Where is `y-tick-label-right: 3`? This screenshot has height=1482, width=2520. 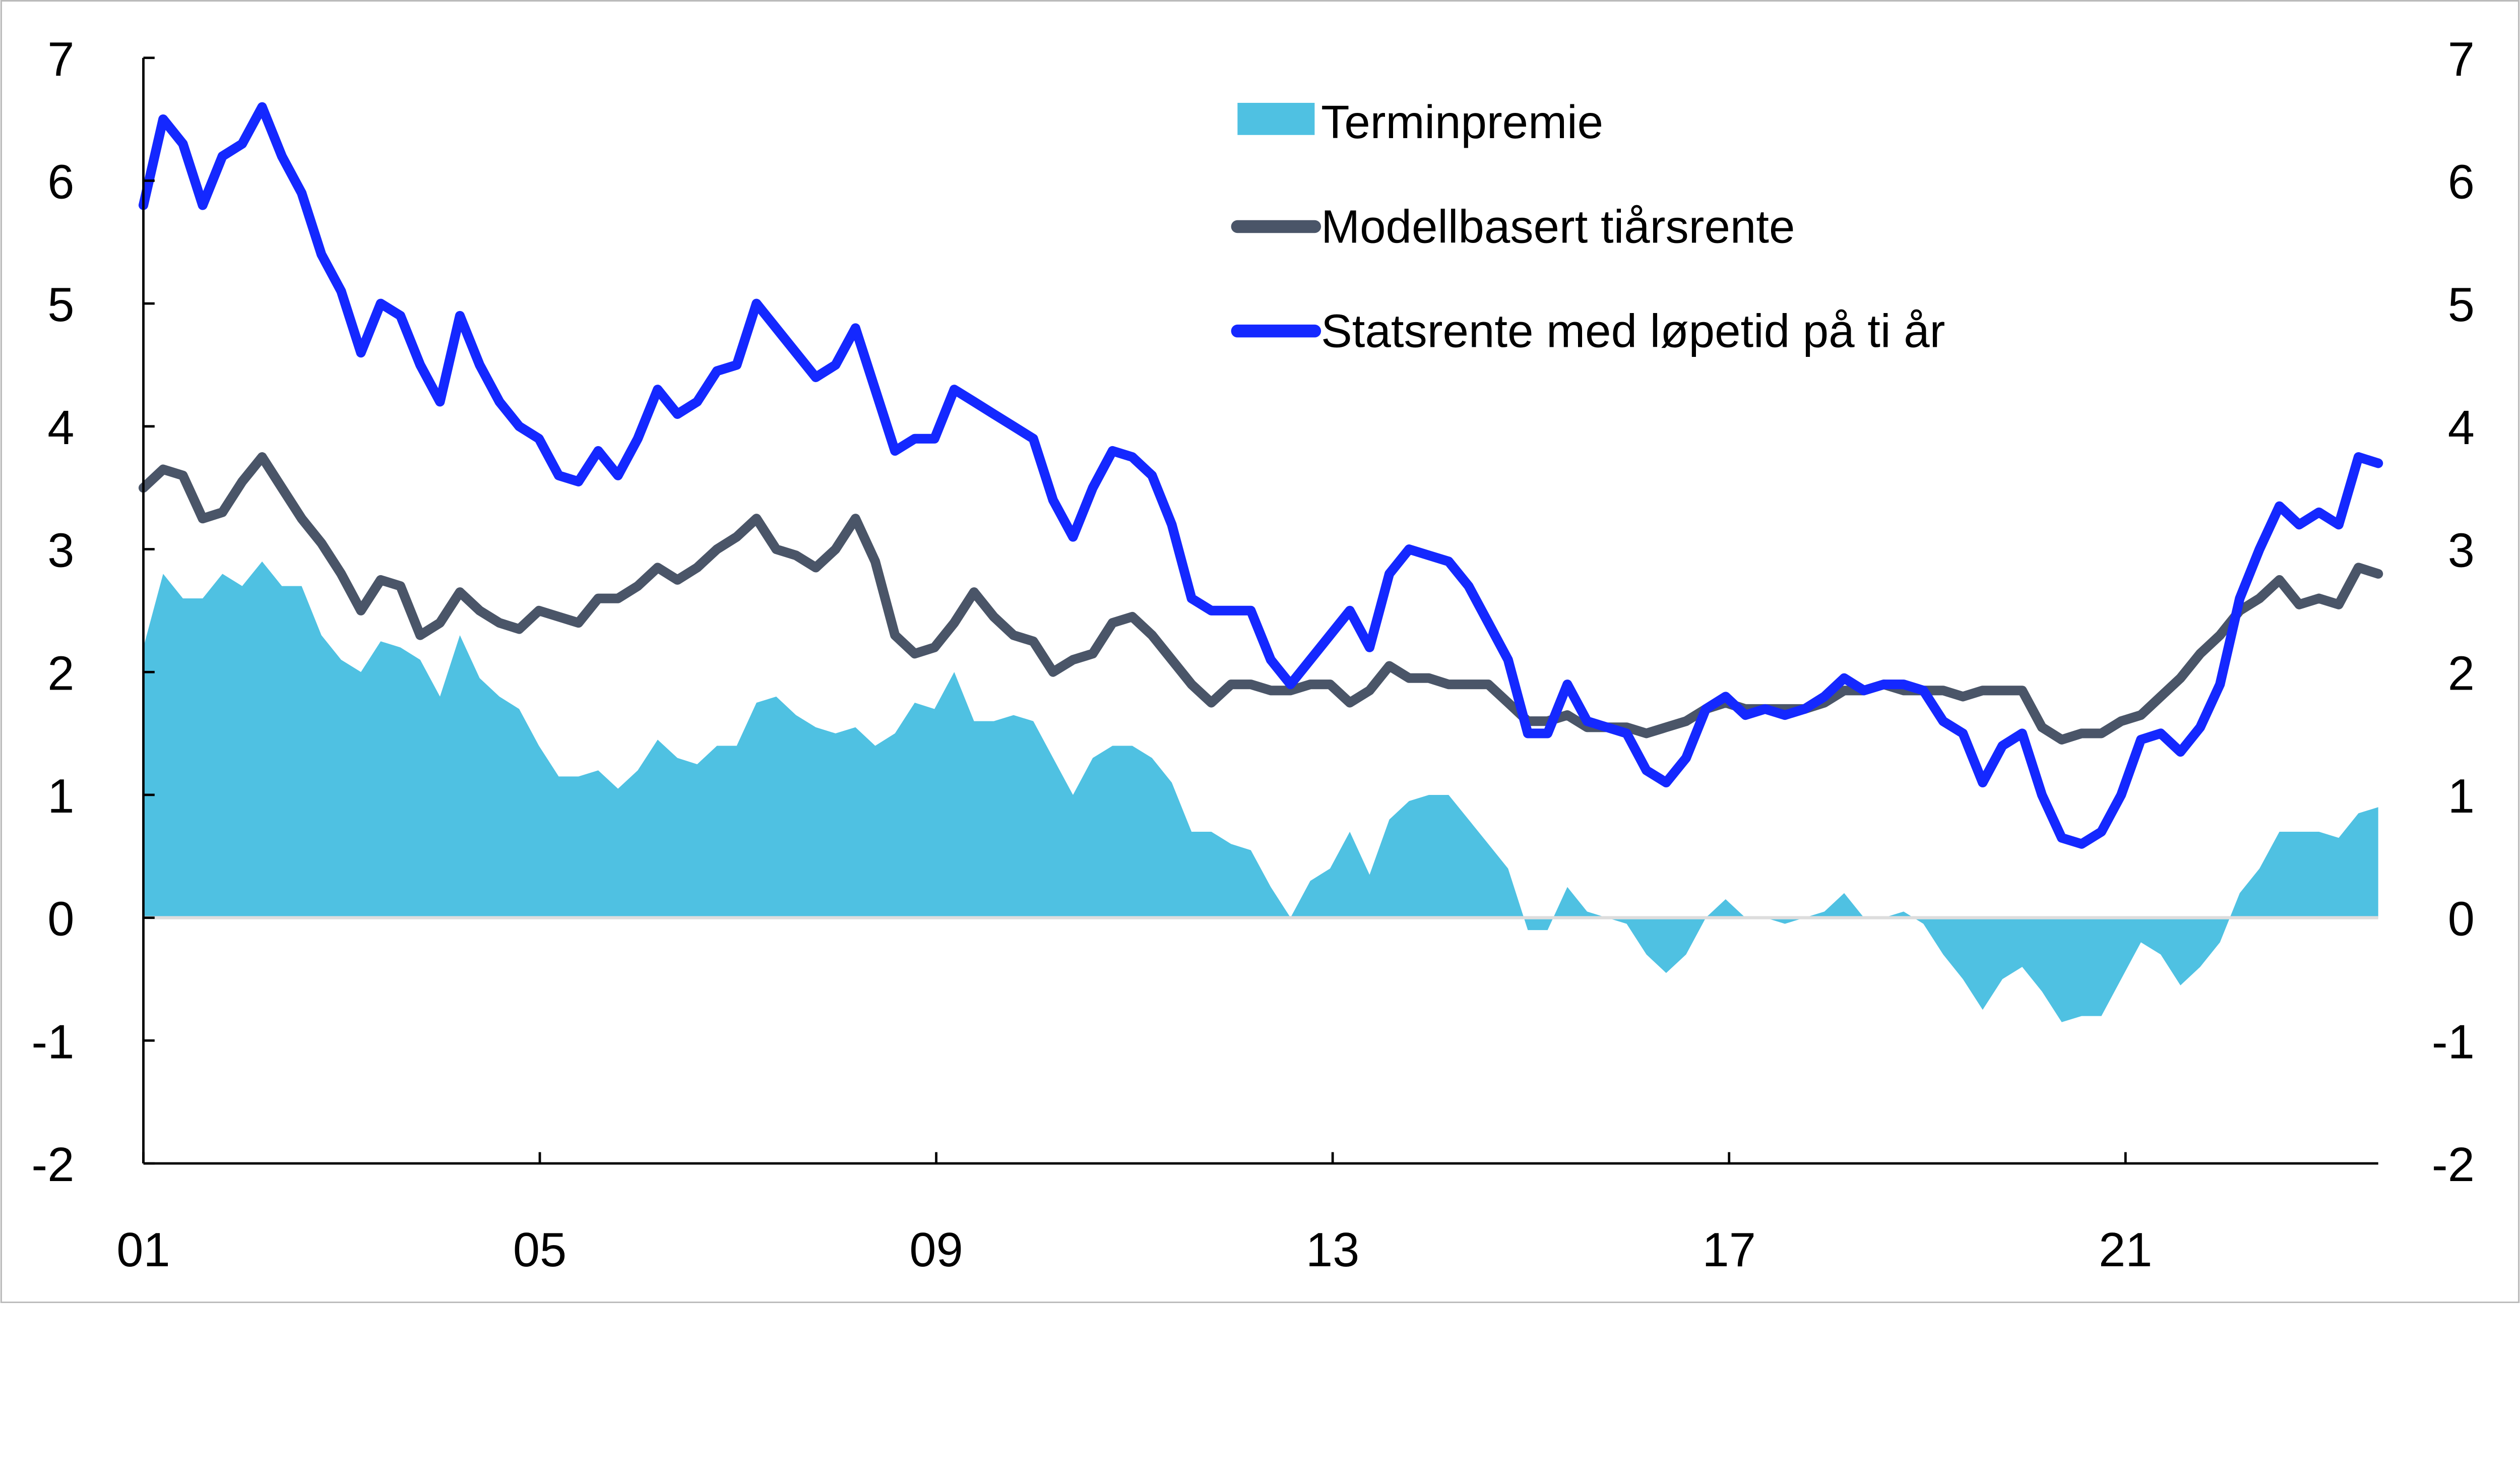 y-tick-label-right: 3 is located at coordinates (2461, 551).